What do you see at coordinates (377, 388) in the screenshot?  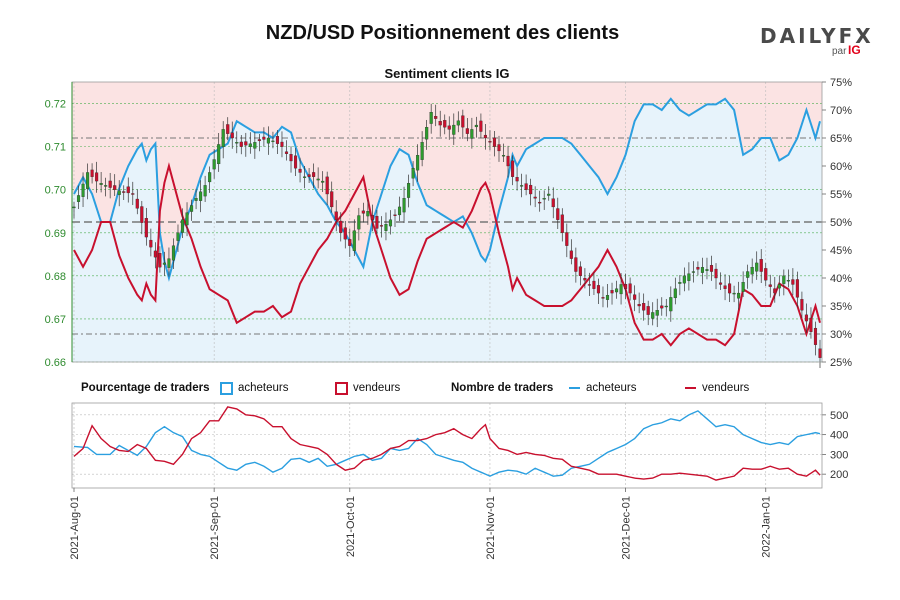 I see `legend-pct-sellers-label: vendeurs` at bounding box center [377, 388].